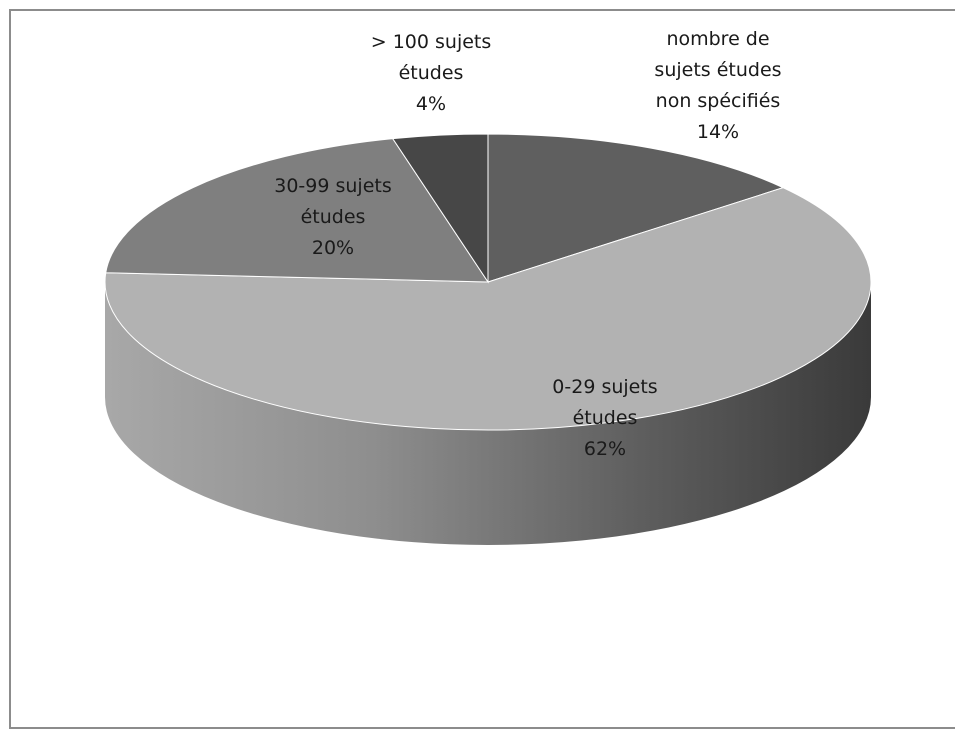 The width and height of the screenshot is (955, 729). I want to click on slice-label-line: sujets études, so click(717, 70).